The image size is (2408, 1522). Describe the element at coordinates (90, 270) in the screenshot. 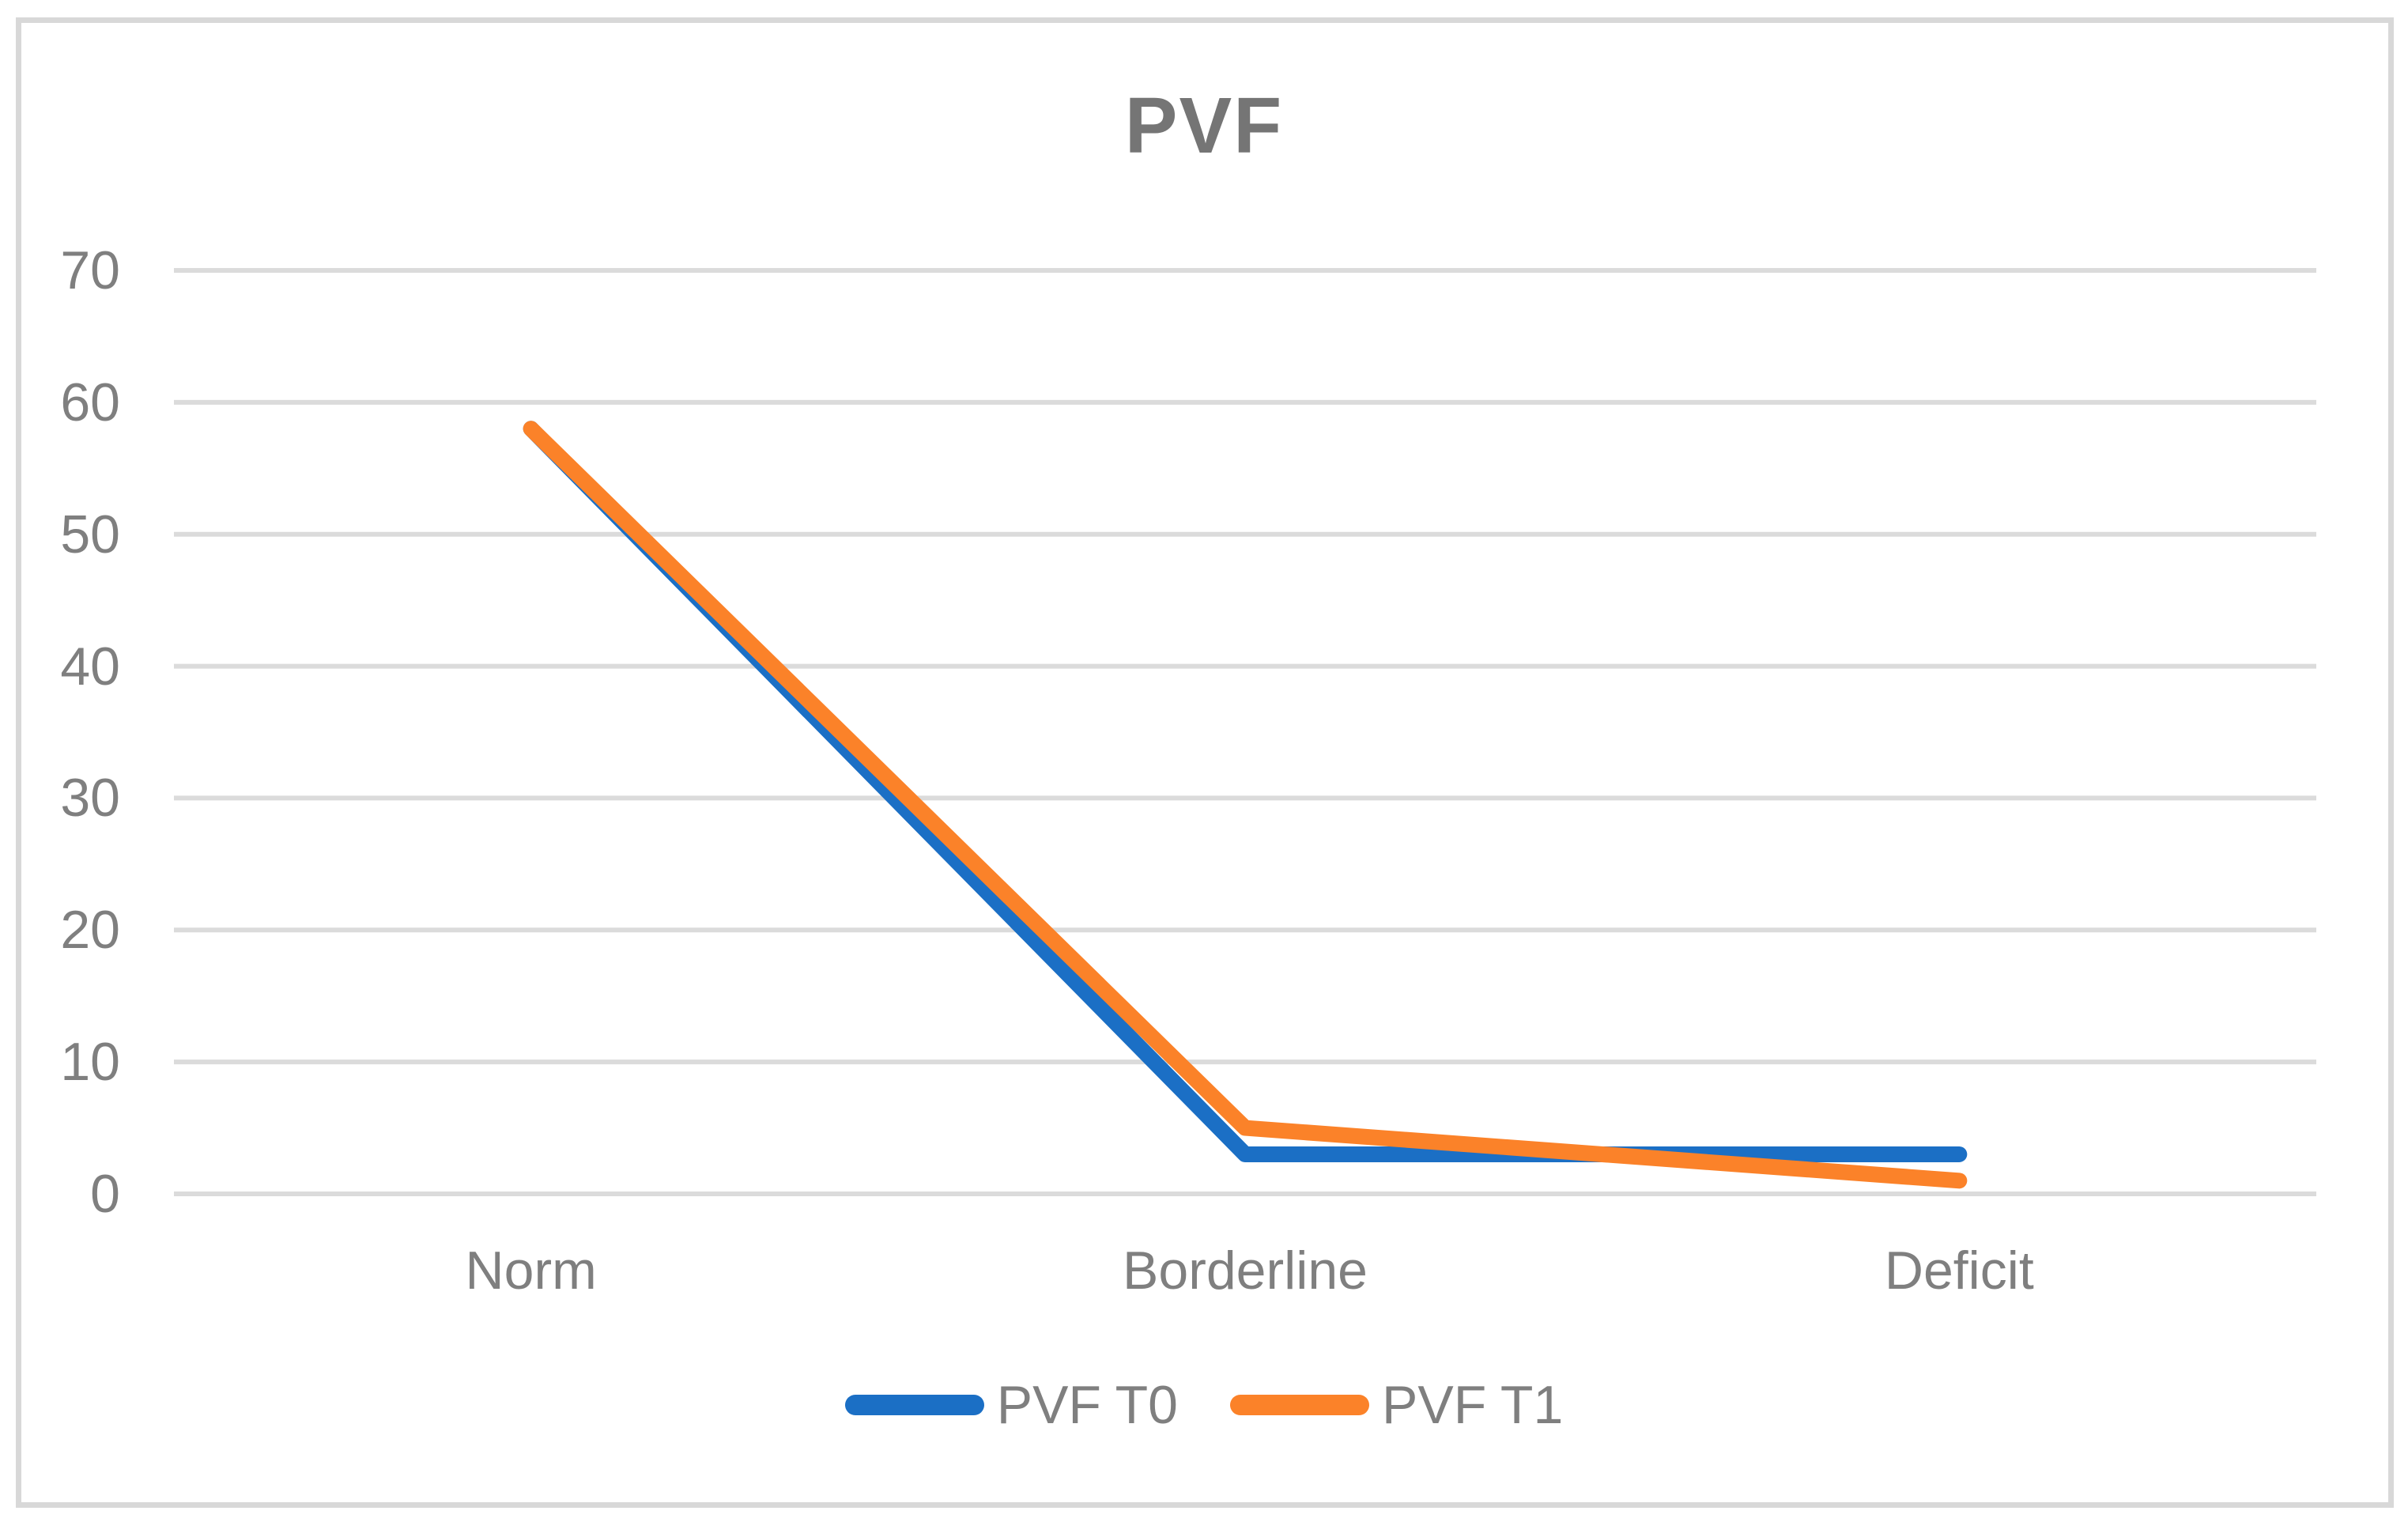

I see `y-axis-tick-label-70: 70` at that location.